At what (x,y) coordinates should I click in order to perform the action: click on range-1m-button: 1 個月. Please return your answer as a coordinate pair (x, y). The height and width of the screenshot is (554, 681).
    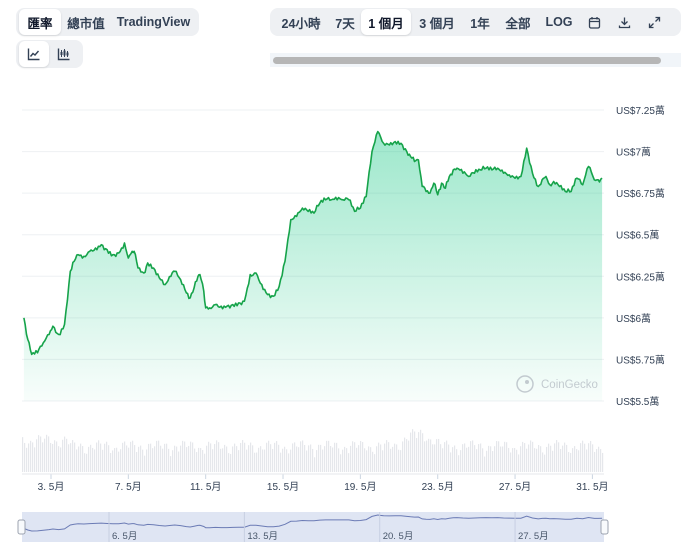
    Looking at the image, I should click on (386, 22).